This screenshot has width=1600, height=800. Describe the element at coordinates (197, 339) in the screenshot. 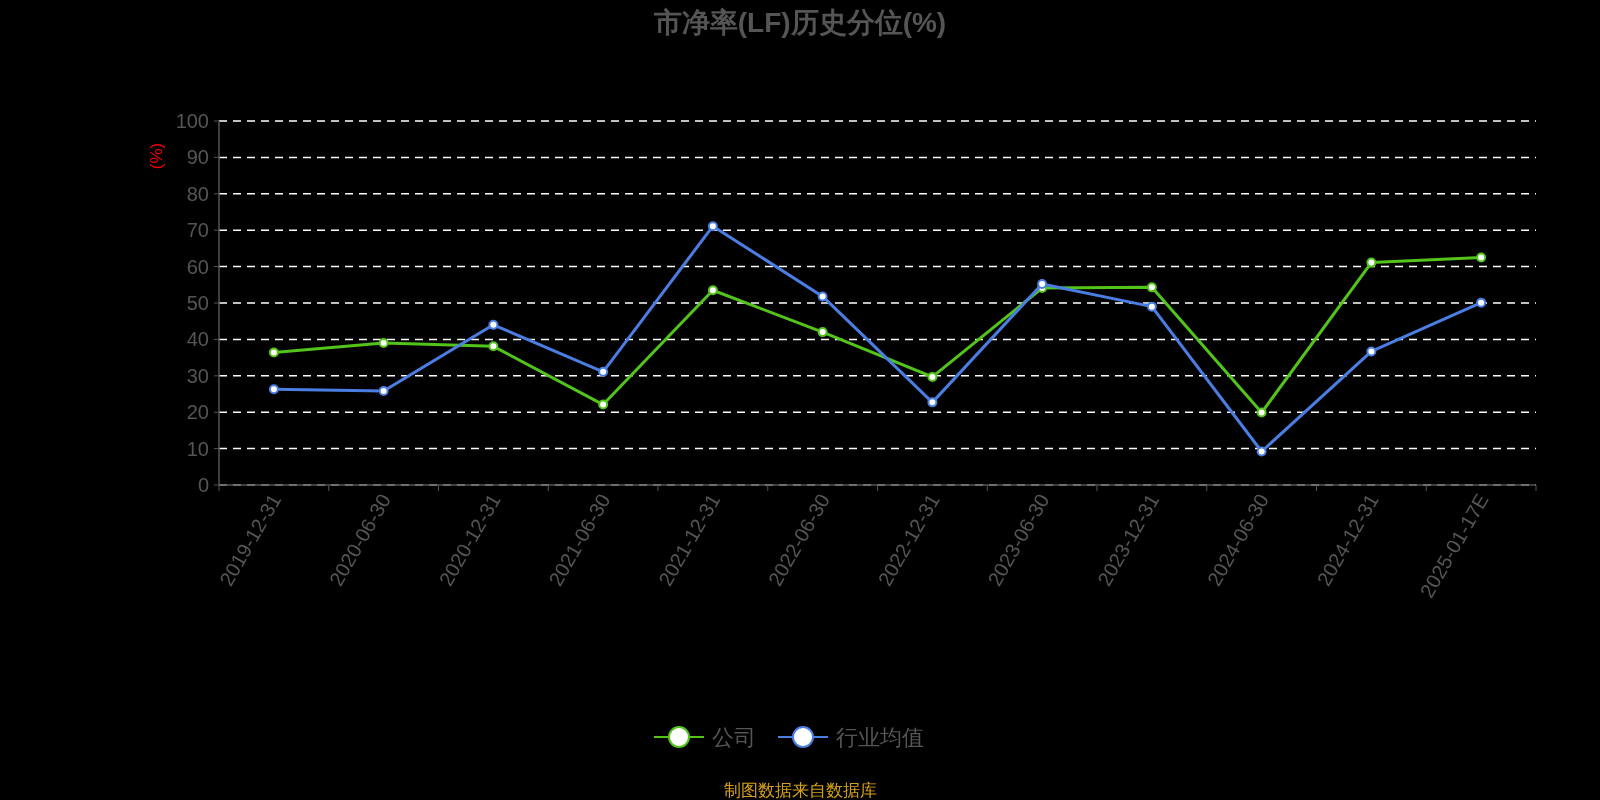

I see `y-tick-label: 40` at that location.